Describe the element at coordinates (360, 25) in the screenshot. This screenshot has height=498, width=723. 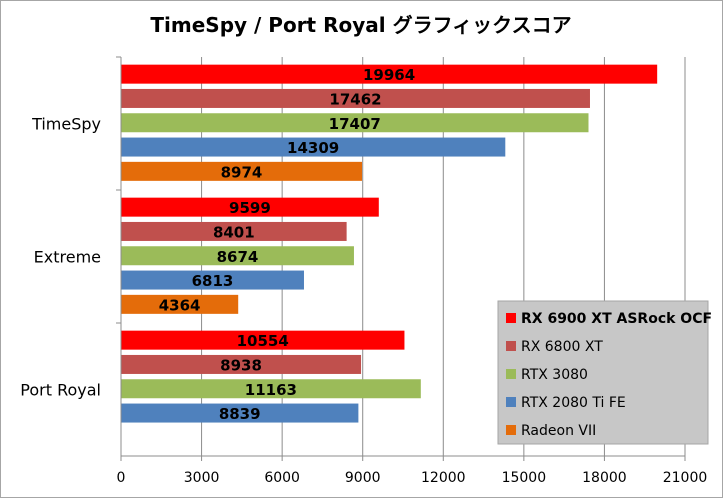
I see `chart-title: TimeSpy / Port Royal グラフィックスコア` at that location.